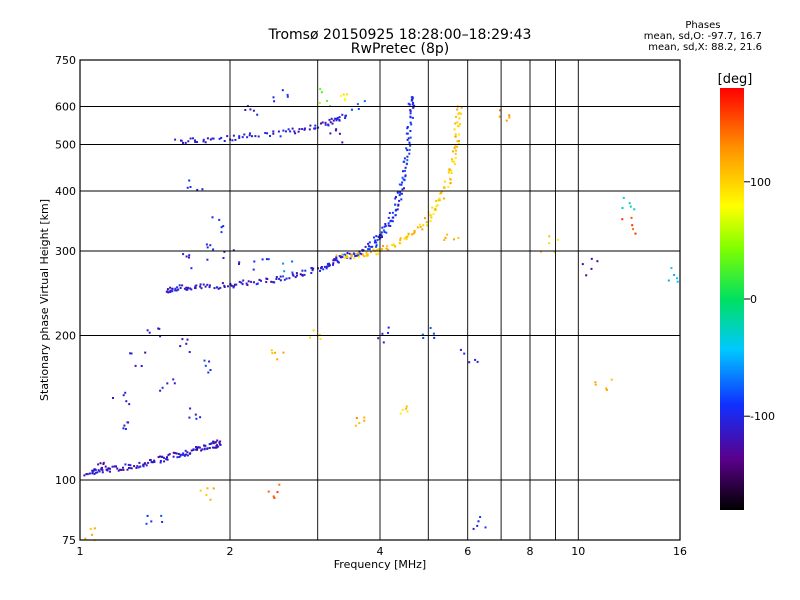 The height and width of the screenshot is (600, 800). Describe the element at coordinates (44, 300) in the screenshot. I see `y-axis-label: Stationary phase Virtual Height [km]` at that location.